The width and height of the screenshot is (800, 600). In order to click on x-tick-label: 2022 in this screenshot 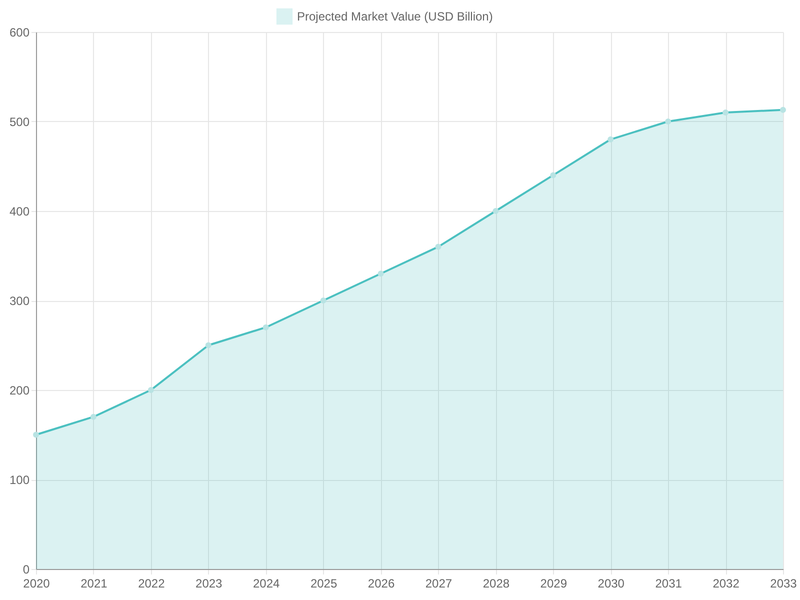, I will do `click(152, 583)`.